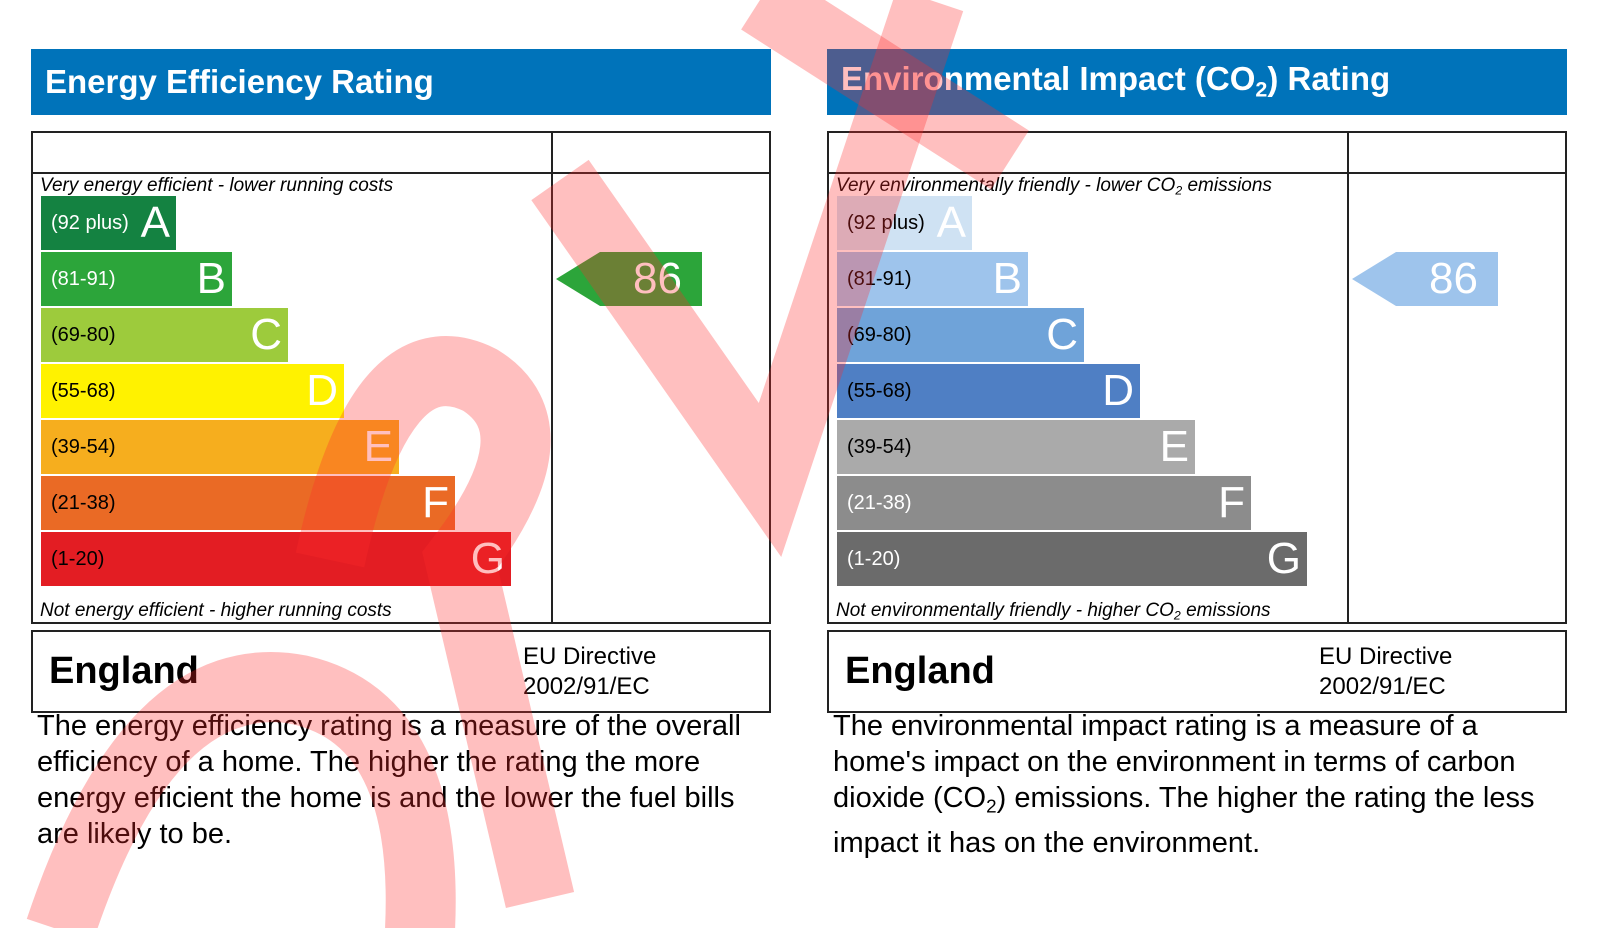 The height and width of the screenshot is (928, 1600). What do you see at coordinates (991, 806) in the screenshot?
I see `description-subscript: 2` at bounding box center [991, 806].